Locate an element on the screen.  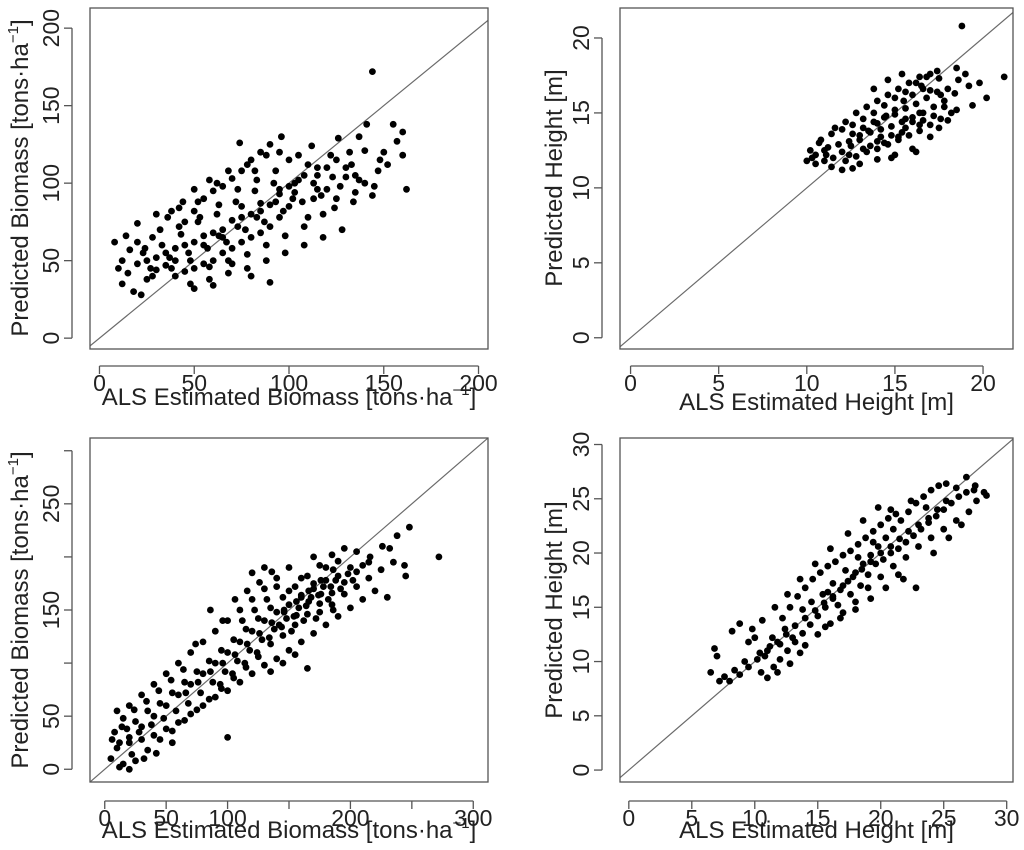
x-tick-label: 10 is located at coordinates (755, 818).